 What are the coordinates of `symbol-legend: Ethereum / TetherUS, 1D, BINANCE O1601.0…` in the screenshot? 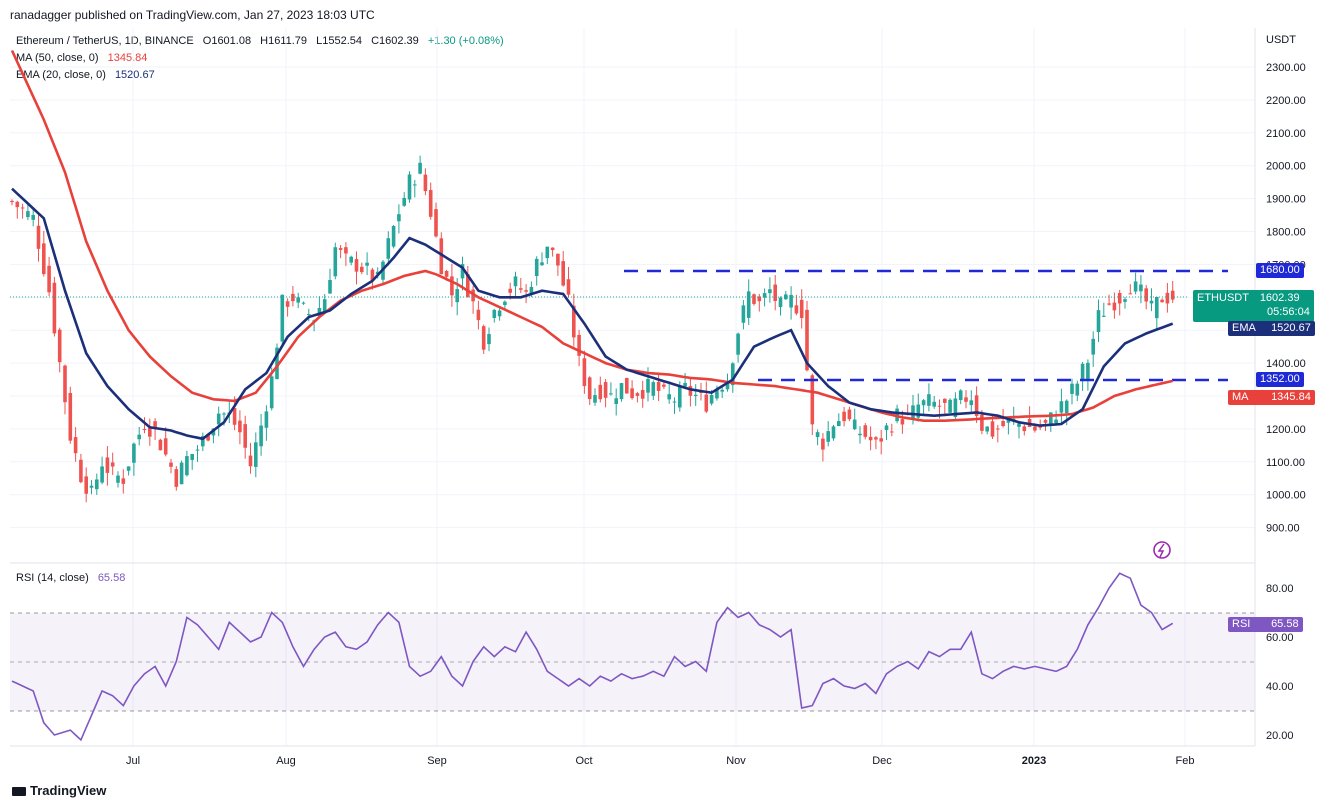 It's located at (260, 41).